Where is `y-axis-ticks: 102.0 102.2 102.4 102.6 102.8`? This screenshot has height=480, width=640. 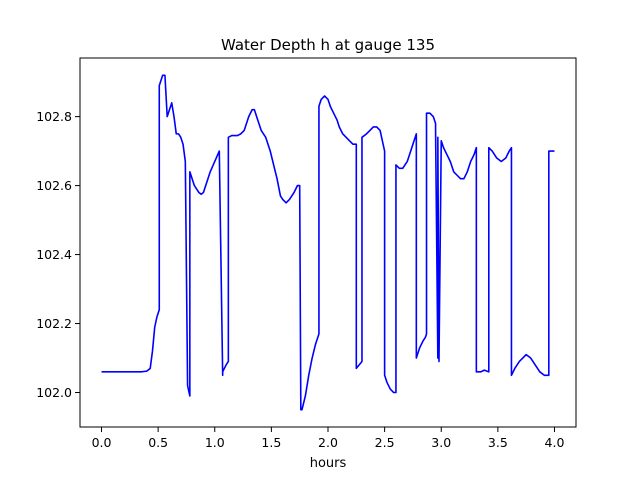 y-axis-ticks: 102.0 102.2 102.4 102.6 102.8 is located at coordinates (58, 254).